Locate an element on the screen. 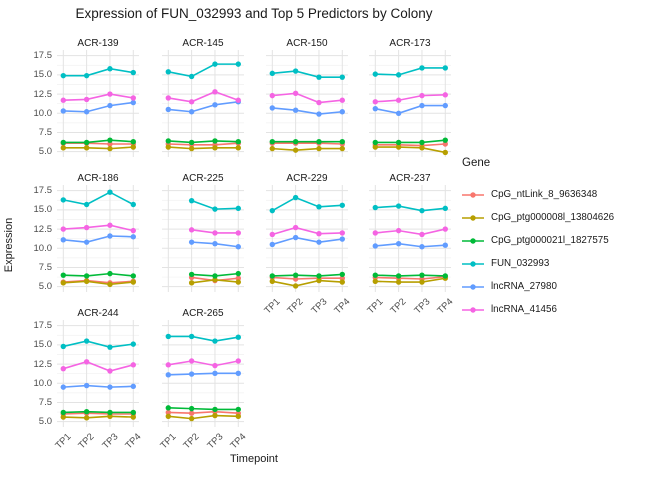  x-tick-label: TP3 is located at coordinates (319, 306).